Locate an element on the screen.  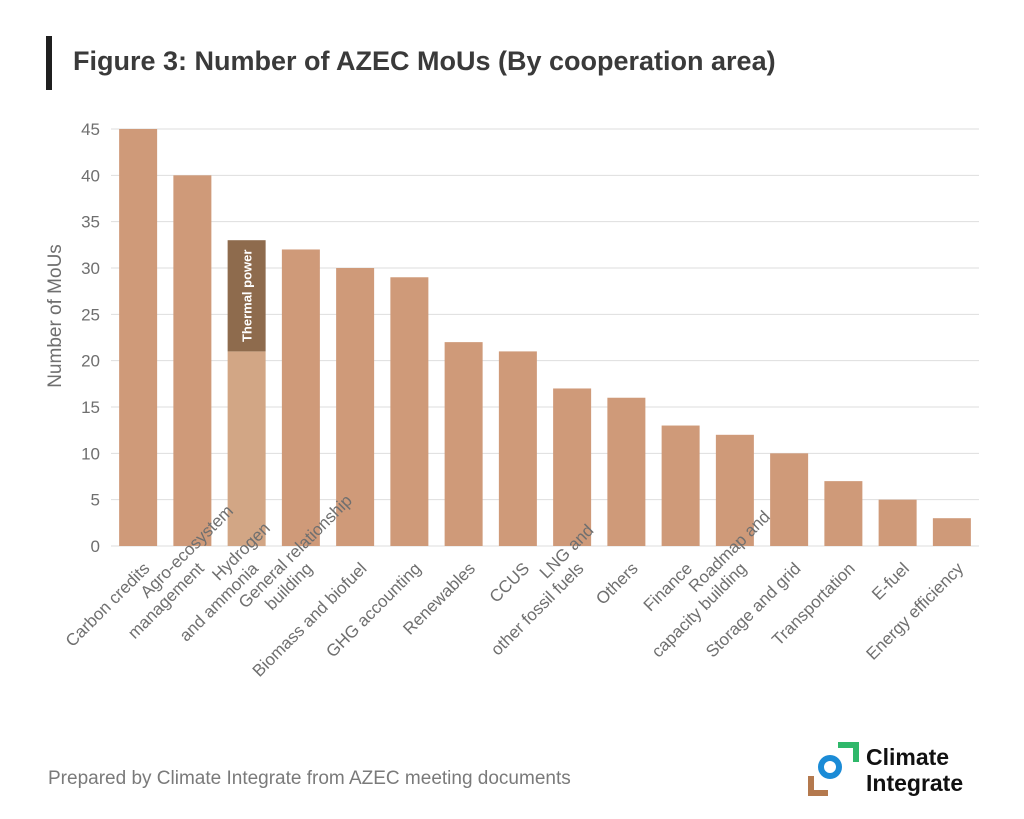
climate-integrate-logo: Climate Integrate is located at coordinates (903, 770).